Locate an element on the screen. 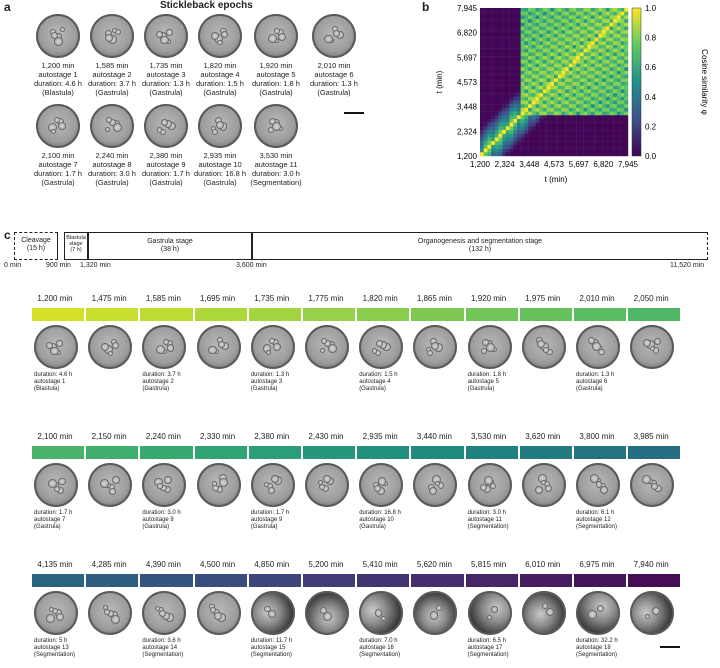 This screenshot has height=668, width=720. timepoint-label: 2,150 min is located at coordinates (109, 436).